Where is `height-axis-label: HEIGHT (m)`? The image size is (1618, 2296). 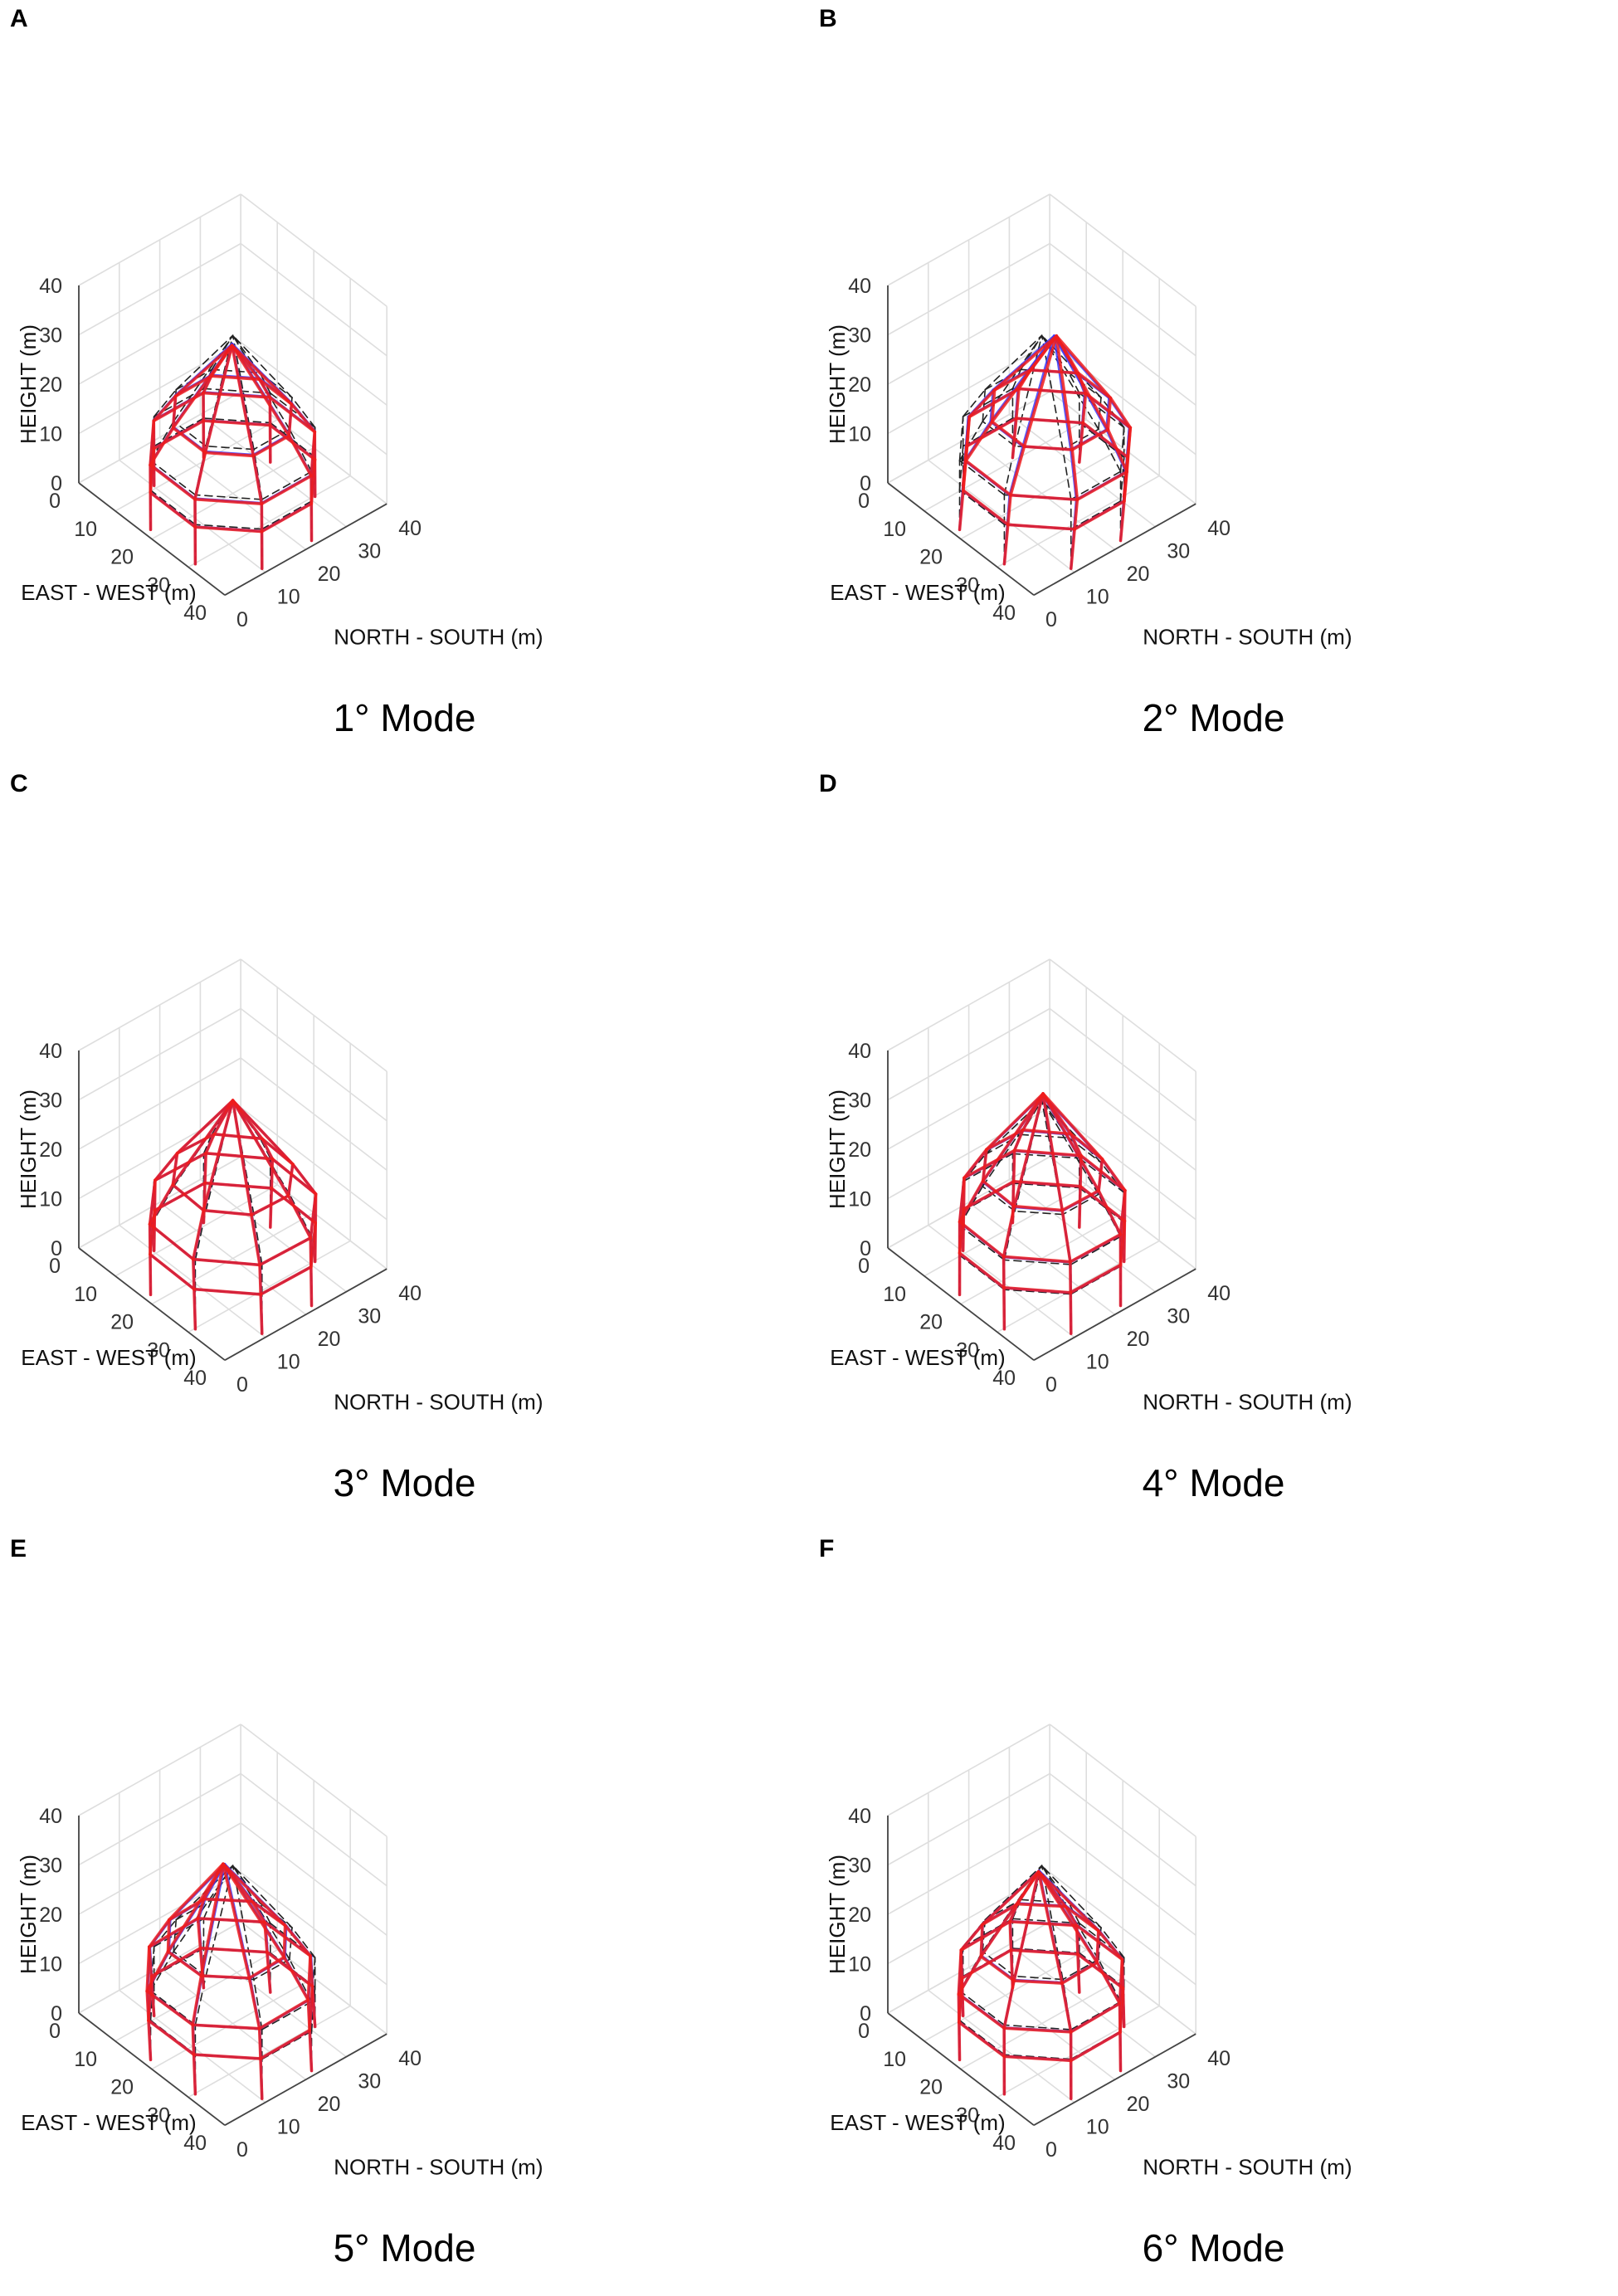
height-axis-label: HEIGHT (m) is located at coordinates (28, 384).